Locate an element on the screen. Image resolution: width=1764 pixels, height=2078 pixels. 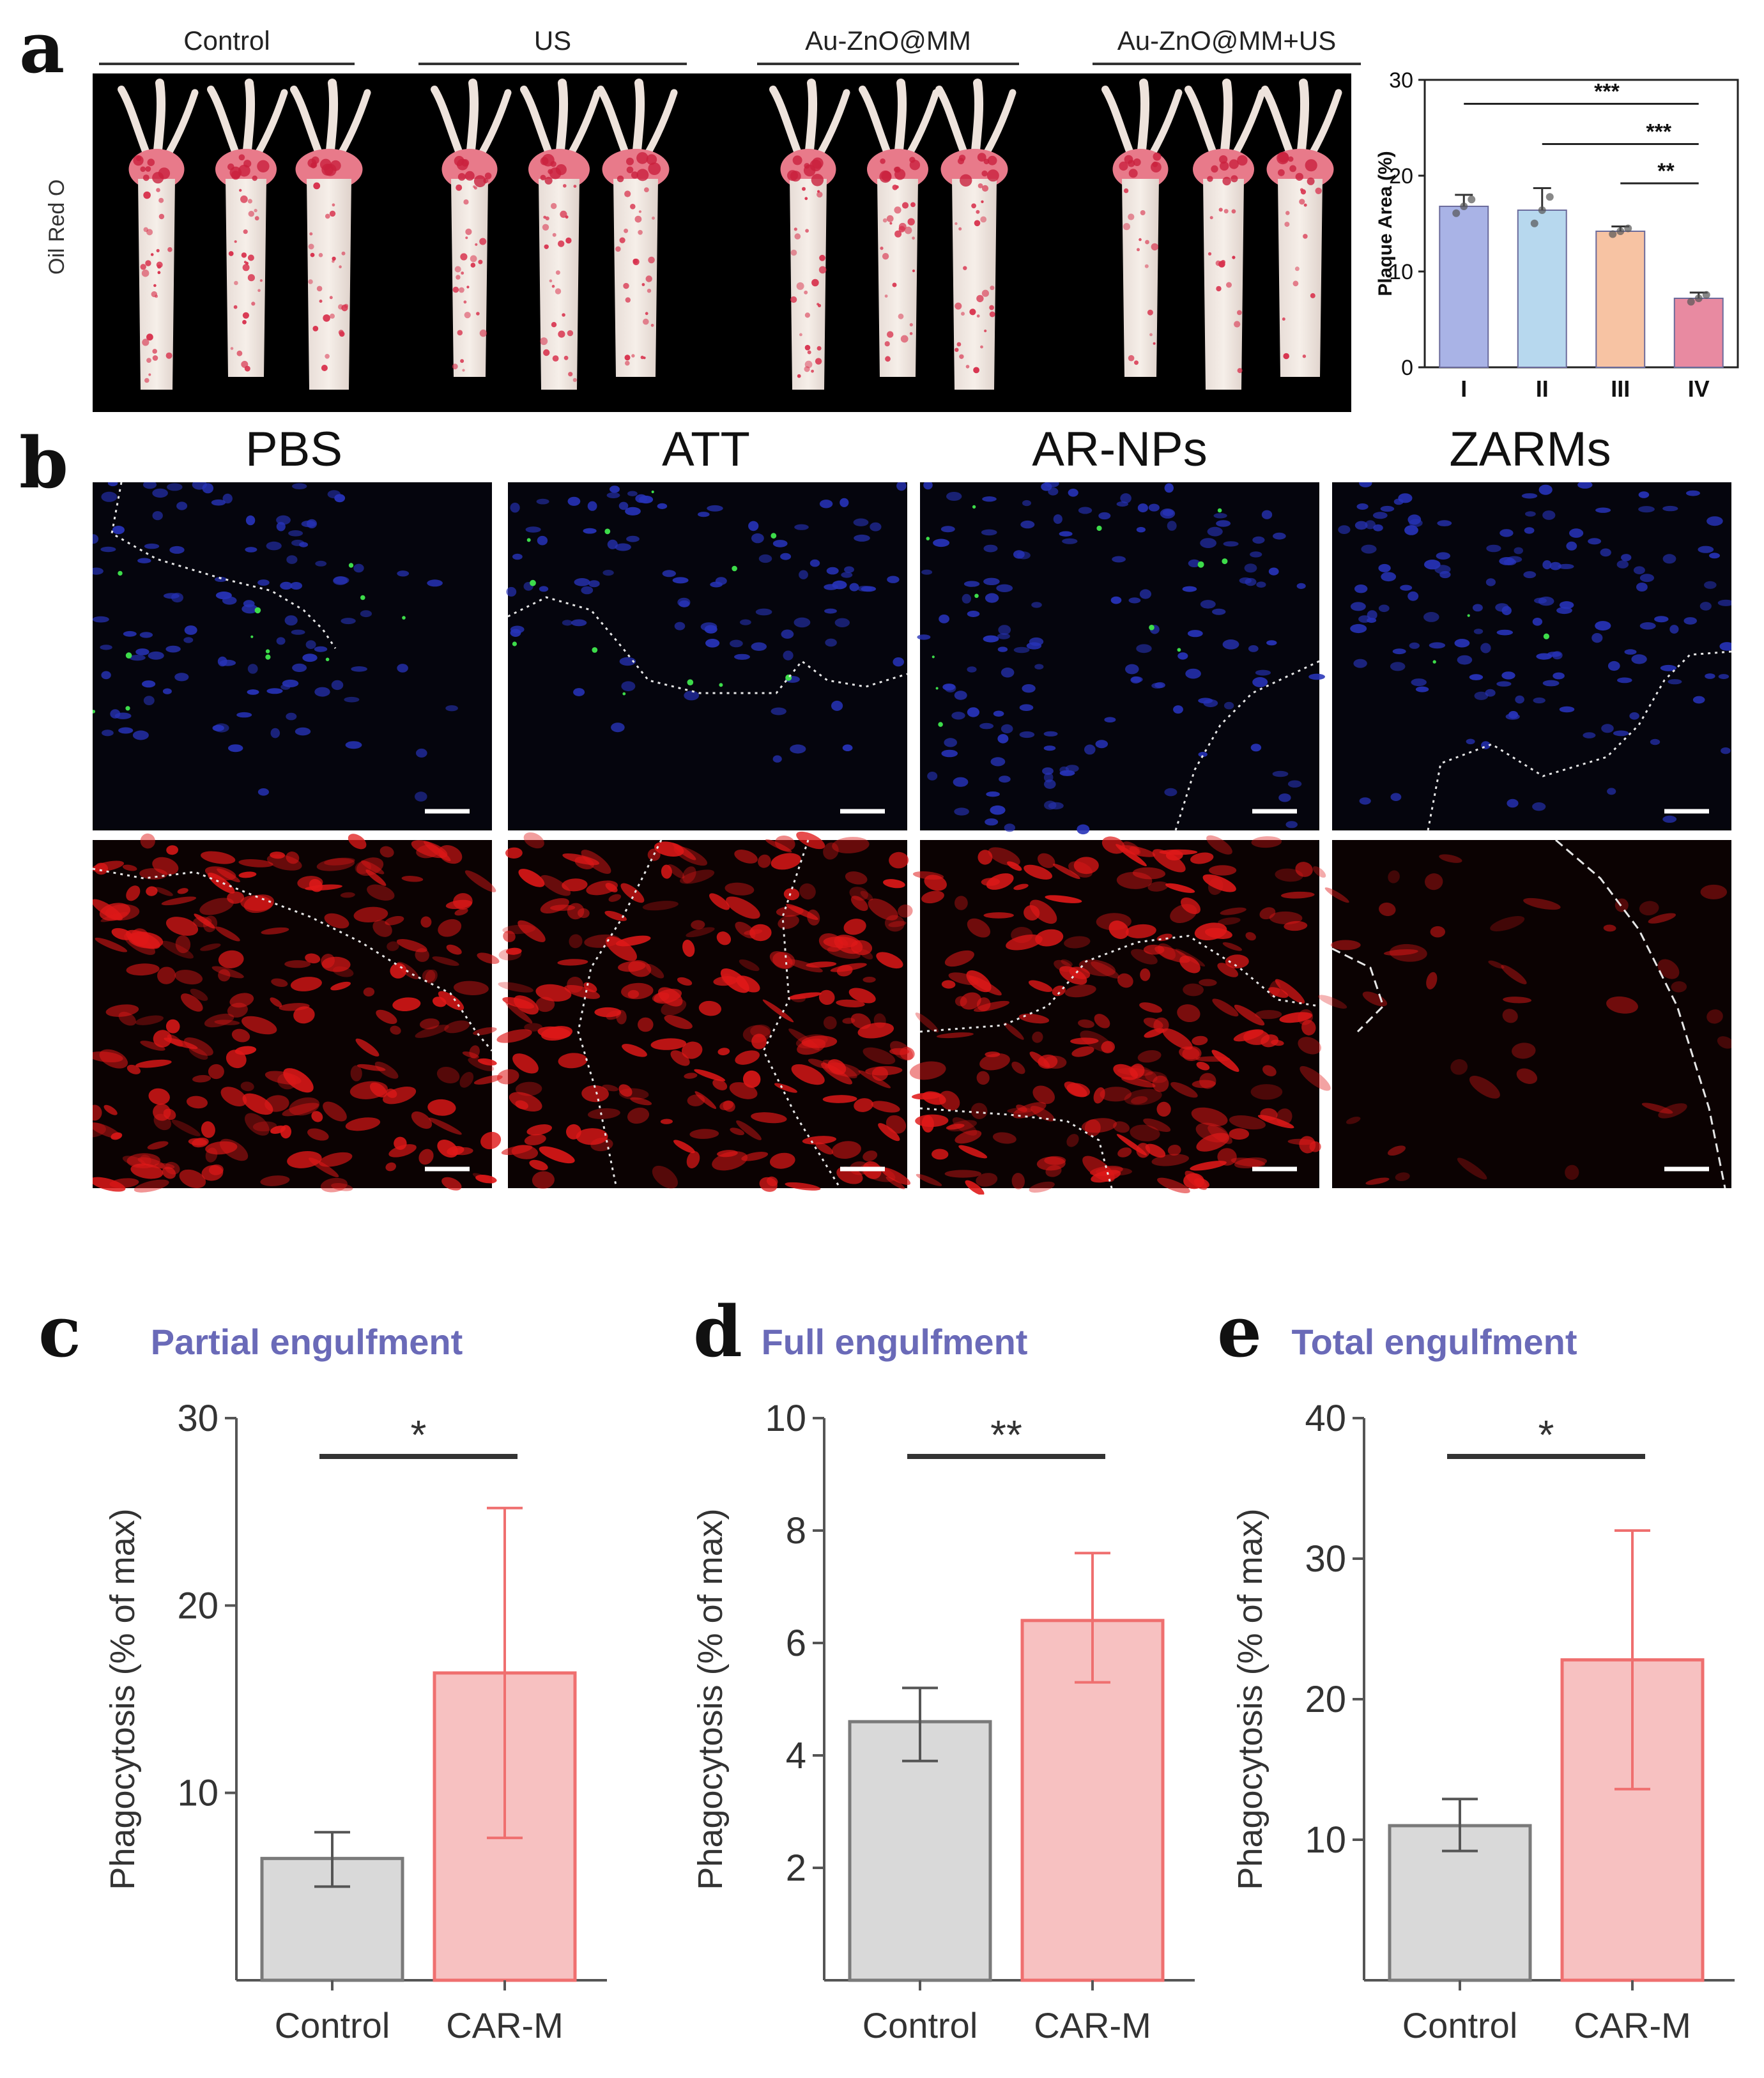
y-axis-label: Plaque Area (%) is located at coordinates (1385, 223).